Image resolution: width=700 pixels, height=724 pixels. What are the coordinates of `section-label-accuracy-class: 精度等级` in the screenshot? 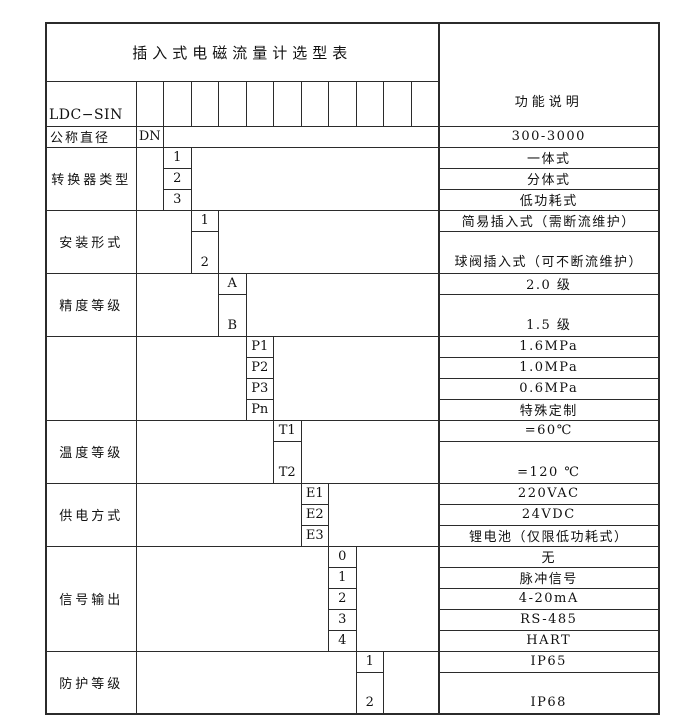 It's located at (91, 304).